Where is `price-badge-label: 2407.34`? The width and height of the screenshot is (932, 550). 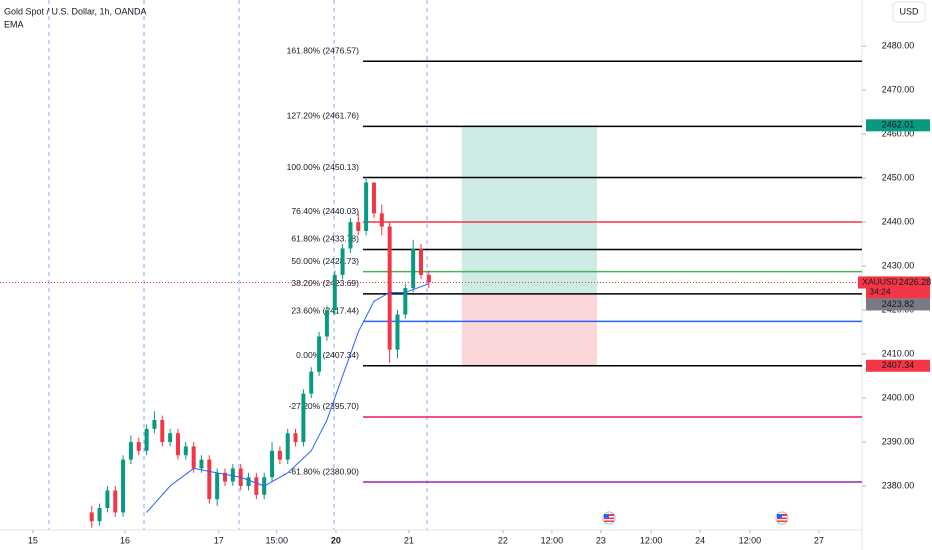 price-badge-label: 2407.34 is located at coordinates (898, 365).